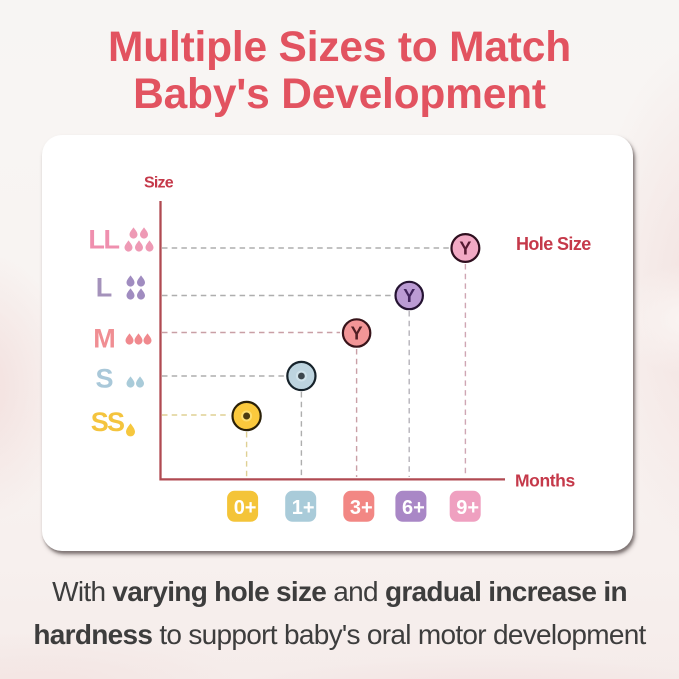 The width and height of the screenshot is (679, 679). Describe the element at coordinates (553, 244) in the screenshot. I see `svg-text: Hole Size` at that location.